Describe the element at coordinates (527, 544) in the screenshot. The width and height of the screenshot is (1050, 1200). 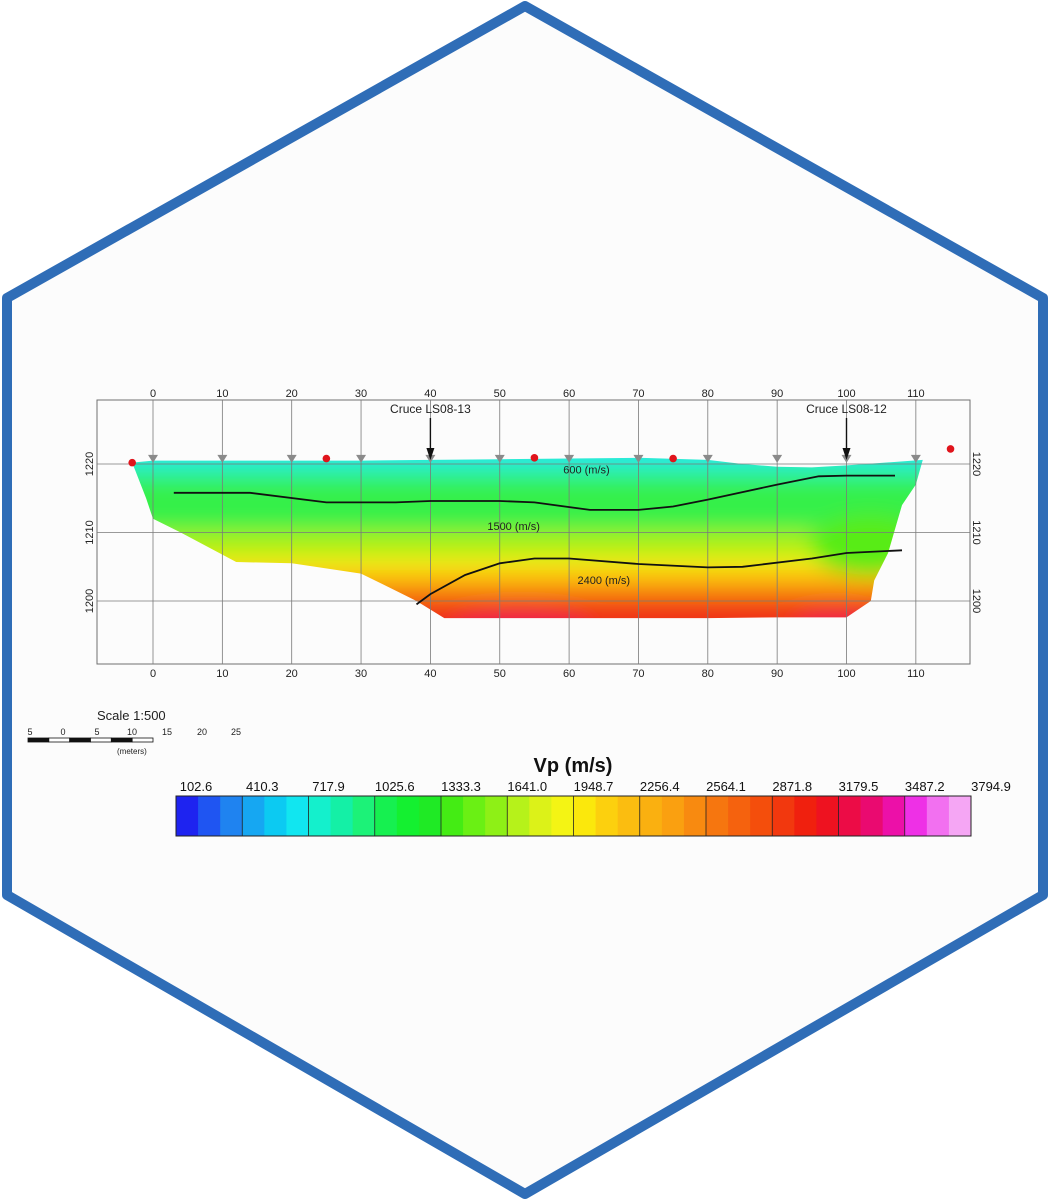
I see `layer-yellowgreen` at that location.